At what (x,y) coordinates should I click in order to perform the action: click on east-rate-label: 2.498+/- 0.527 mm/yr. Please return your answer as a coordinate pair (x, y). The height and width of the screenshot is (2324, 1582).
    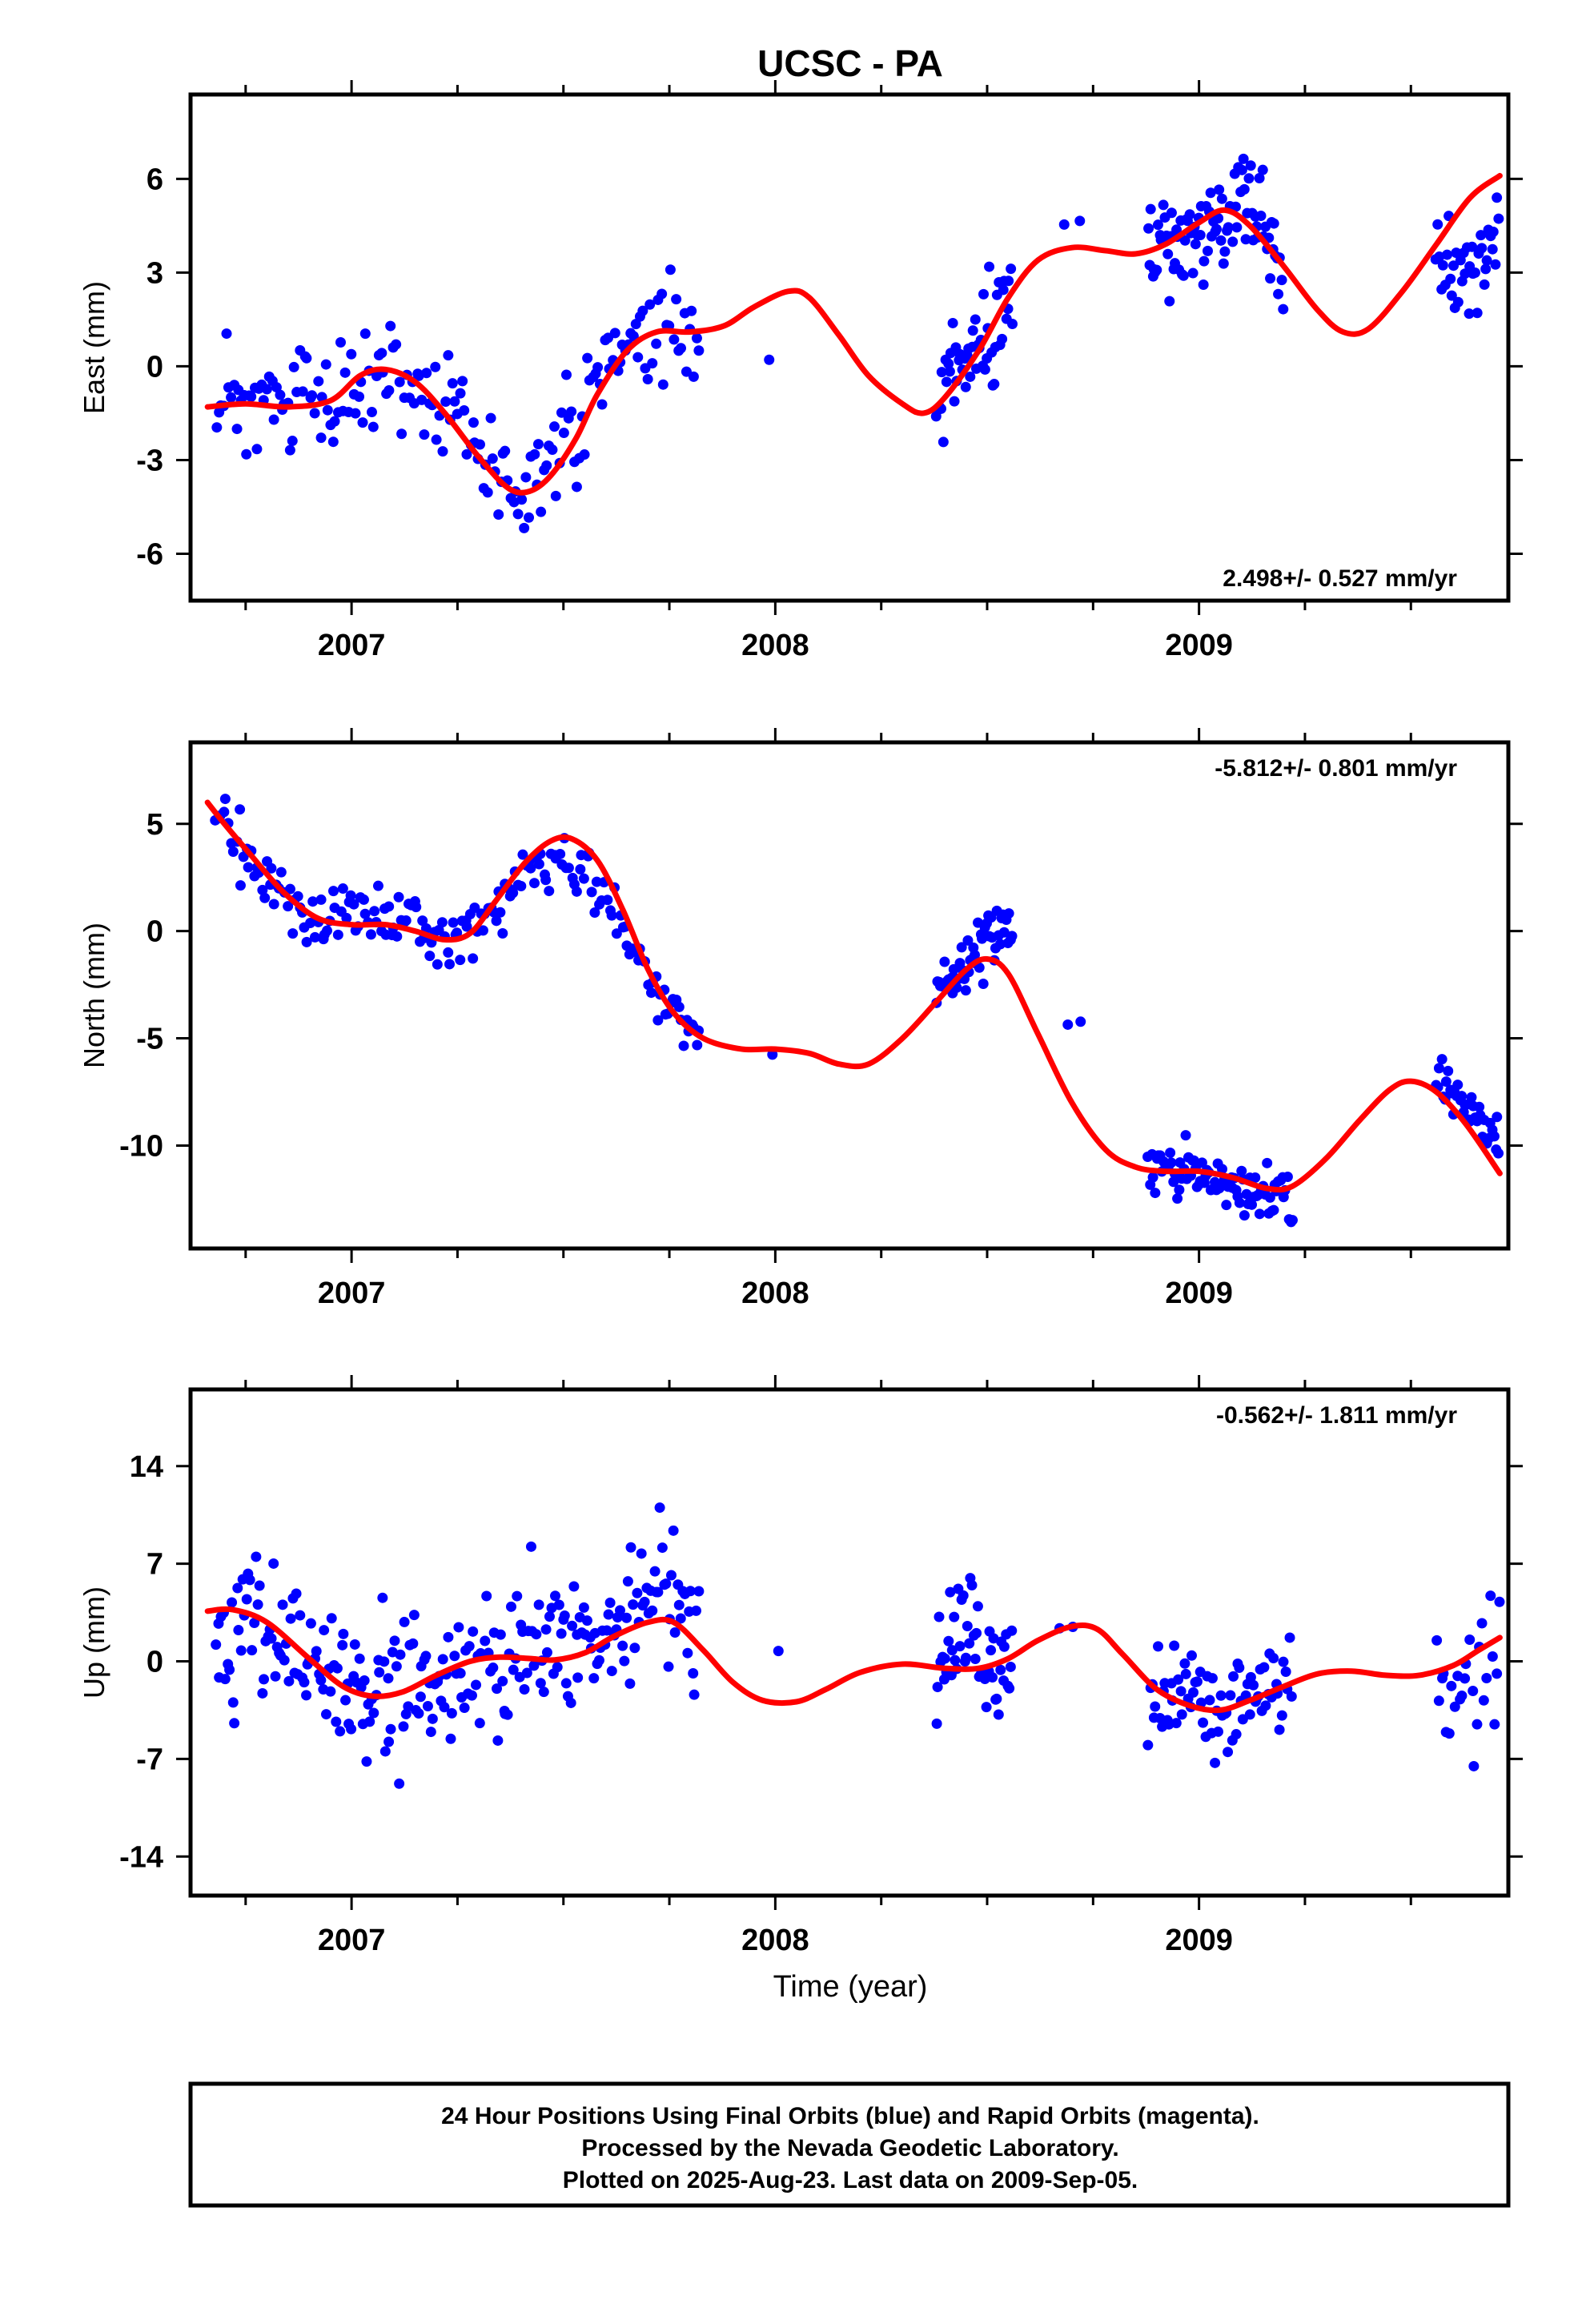
    Looking at the image, I should click on (1340, 578).